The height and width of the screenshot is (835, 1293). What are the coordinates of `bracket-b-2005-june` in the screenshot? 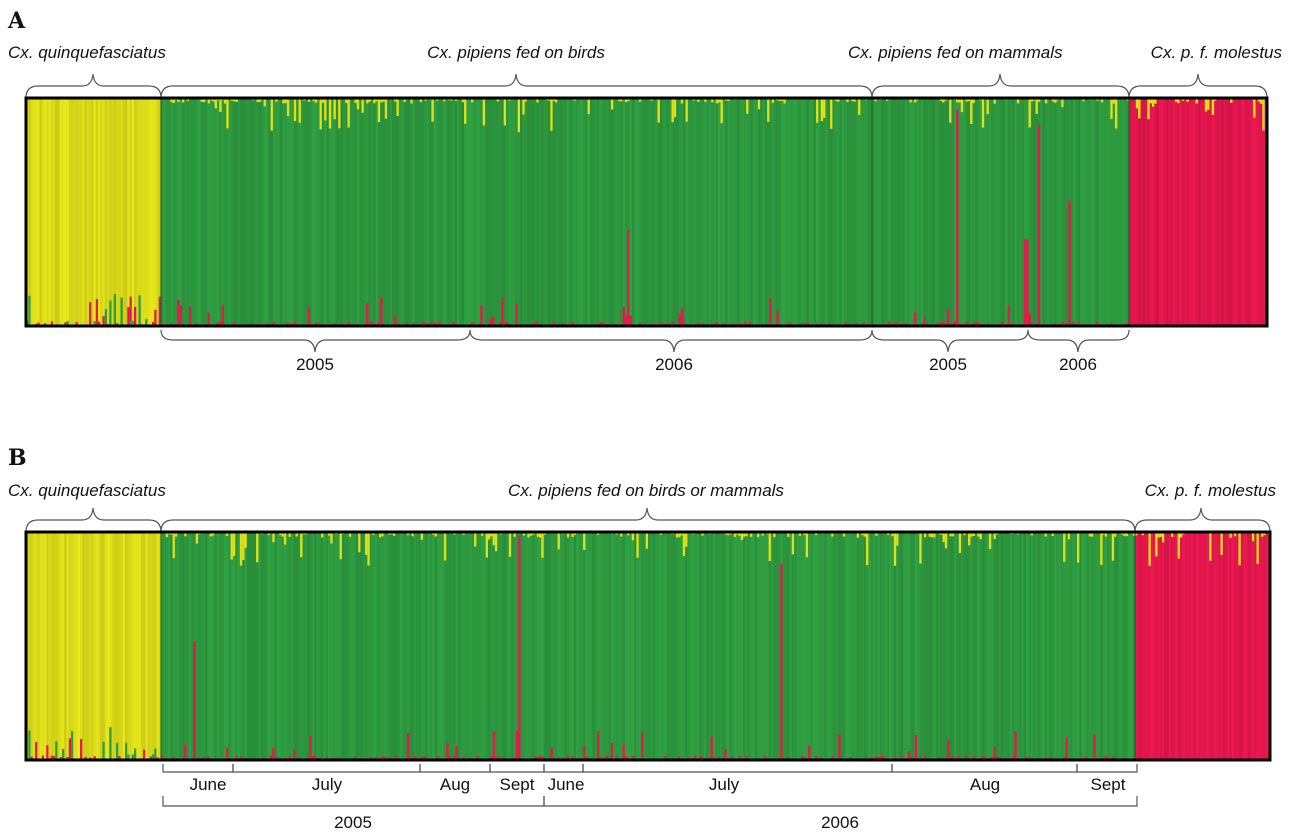 It's located at (198, 768).